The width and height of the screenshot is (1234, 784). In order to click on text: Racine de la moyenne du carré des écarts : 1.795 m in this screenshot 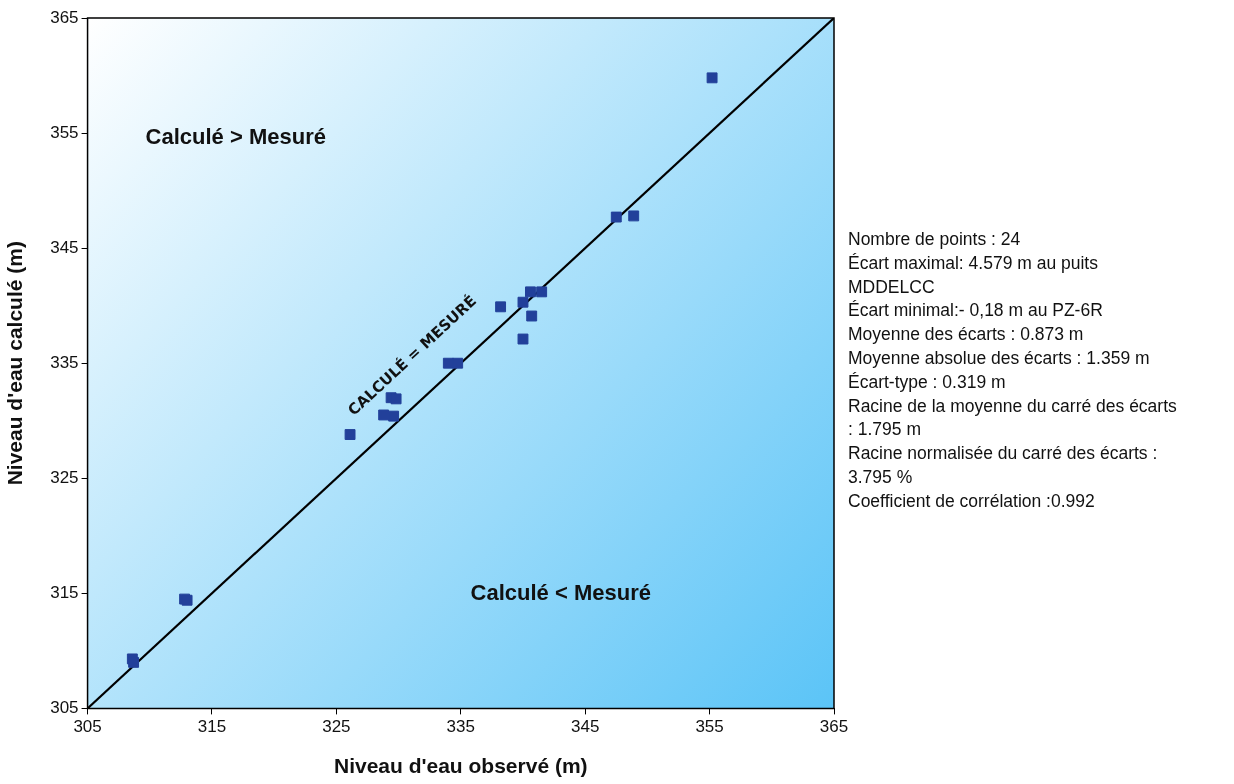, I will do `click(1013, 418)`.